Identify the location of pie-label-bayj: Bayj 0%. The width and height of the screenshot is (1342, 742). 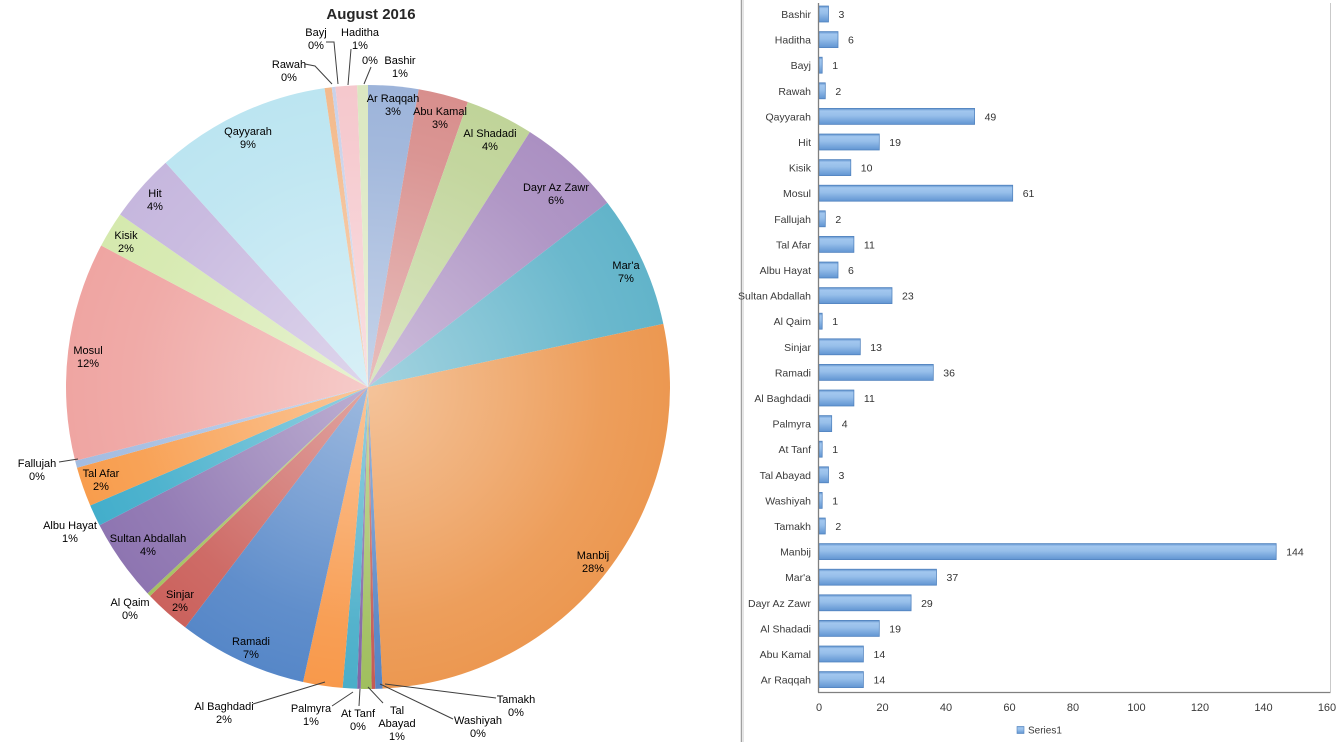
(315, 39).